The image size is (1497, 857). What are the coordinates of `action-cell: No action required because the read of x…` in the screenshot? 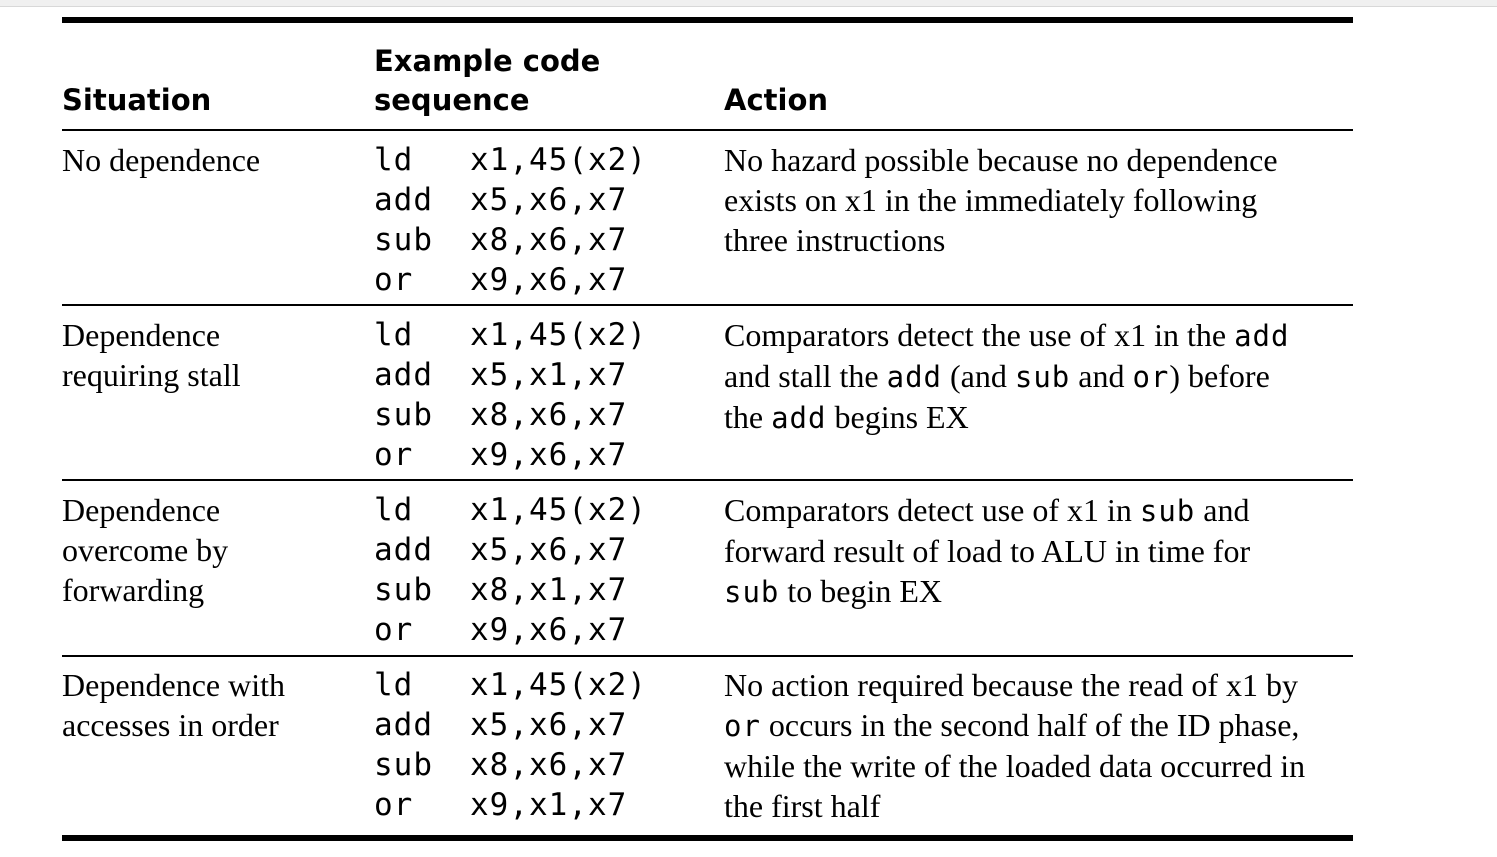 It's located at (1014, 745).